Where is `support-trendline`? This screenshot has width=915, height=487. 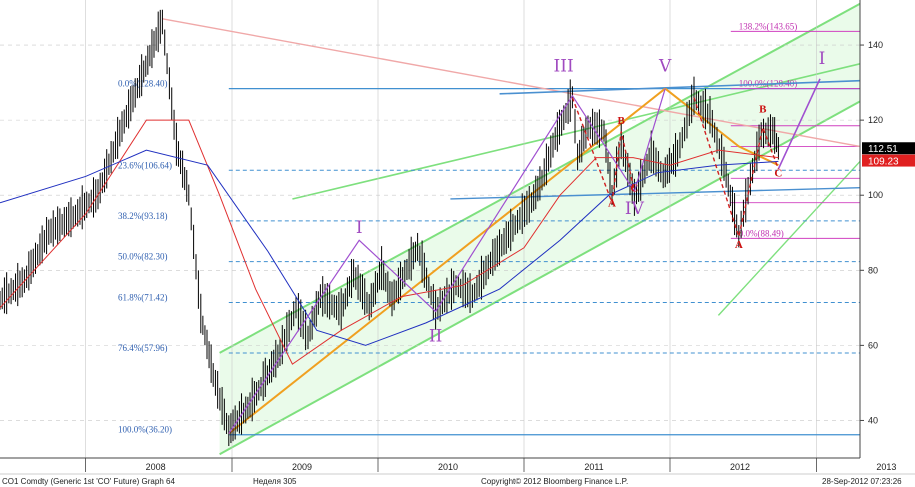 support-trendline is located at coordinates (655, 193).